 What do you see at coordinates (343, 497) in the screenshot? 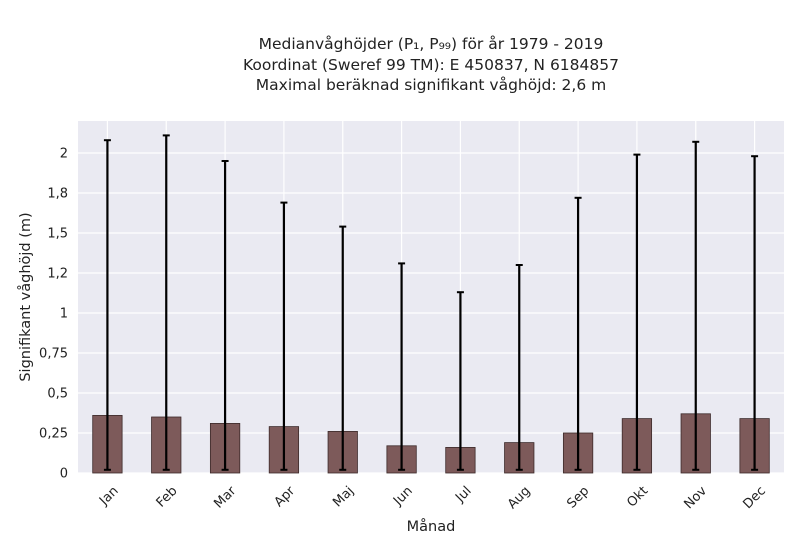
I see `x-tick-label: Maj` at bounding box center [343, 497].